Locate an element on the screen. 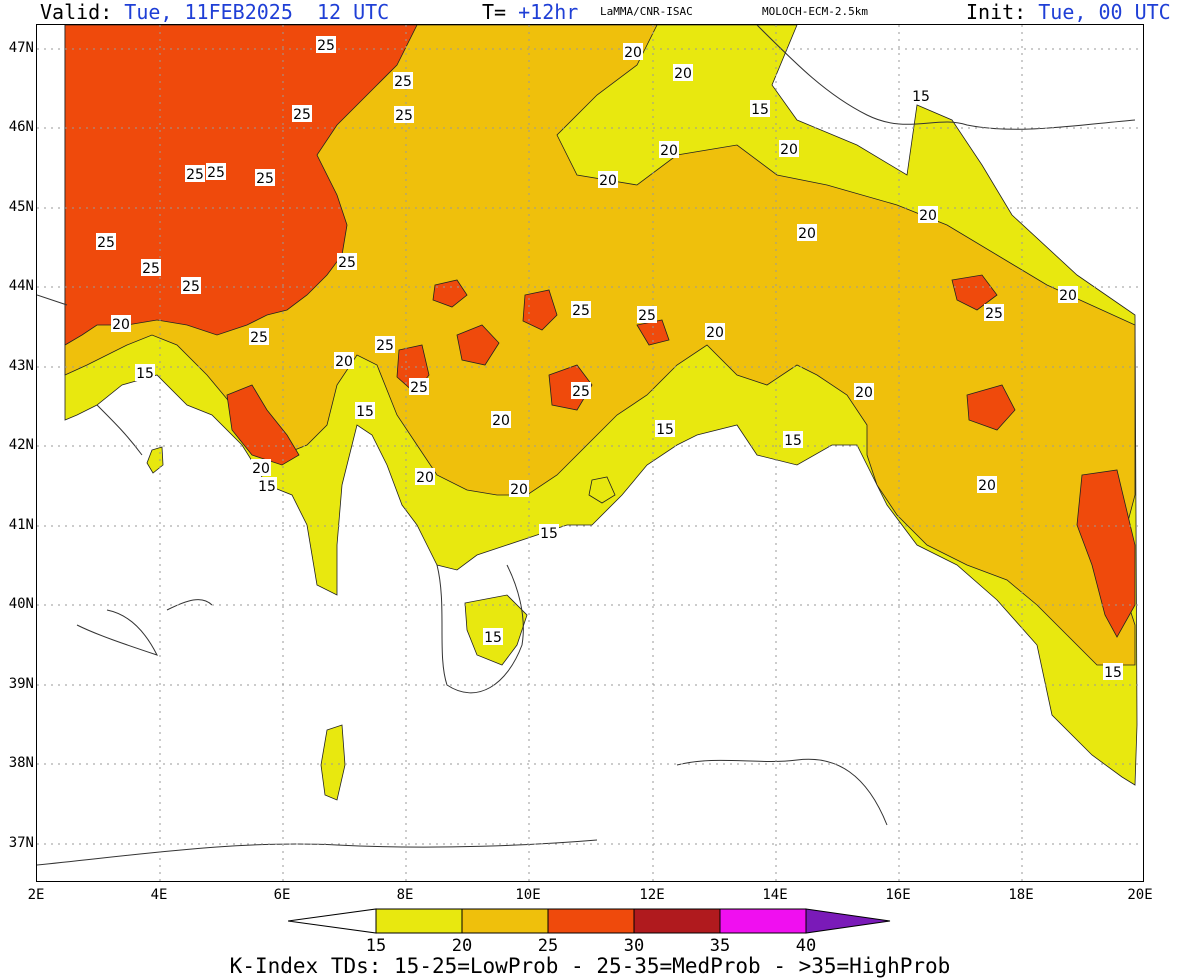 The width and height of the screenshot is (1180, 980). valid-time: Valid: Tue, 11FEB2025 12 UTC is located at coordinates (214, 12).